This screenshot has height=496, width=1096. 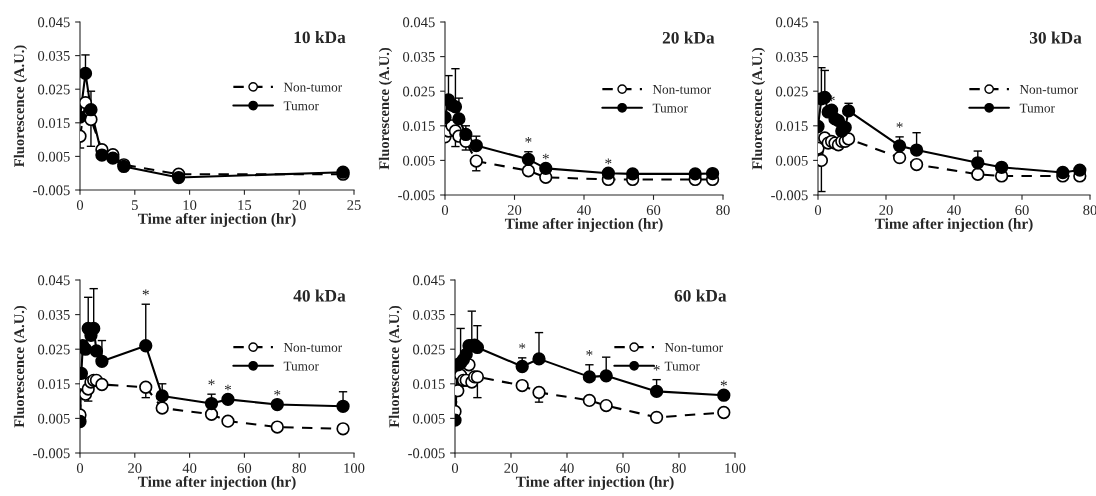 I want to click on chart-title: 40 kDa, so click(x=319, y=295).